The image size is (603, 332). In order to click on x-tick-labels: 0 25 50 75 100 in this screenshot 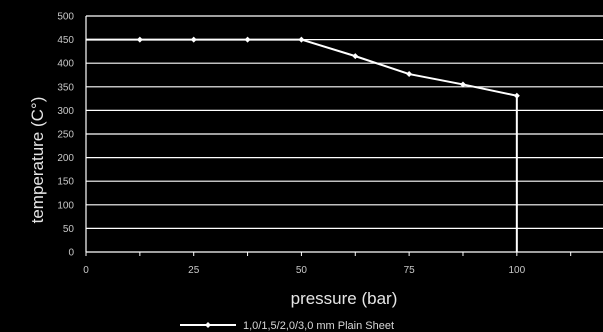, I will do `click(304, 270)`.